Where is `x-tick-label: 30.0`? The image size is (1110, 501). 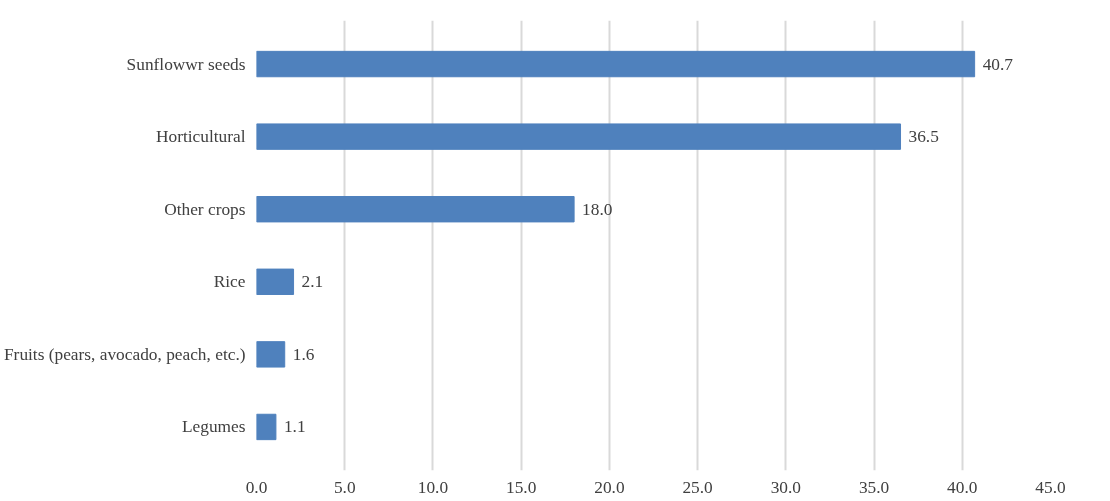 x-tick-label: 30.0 is located at coordinates (785, 487).